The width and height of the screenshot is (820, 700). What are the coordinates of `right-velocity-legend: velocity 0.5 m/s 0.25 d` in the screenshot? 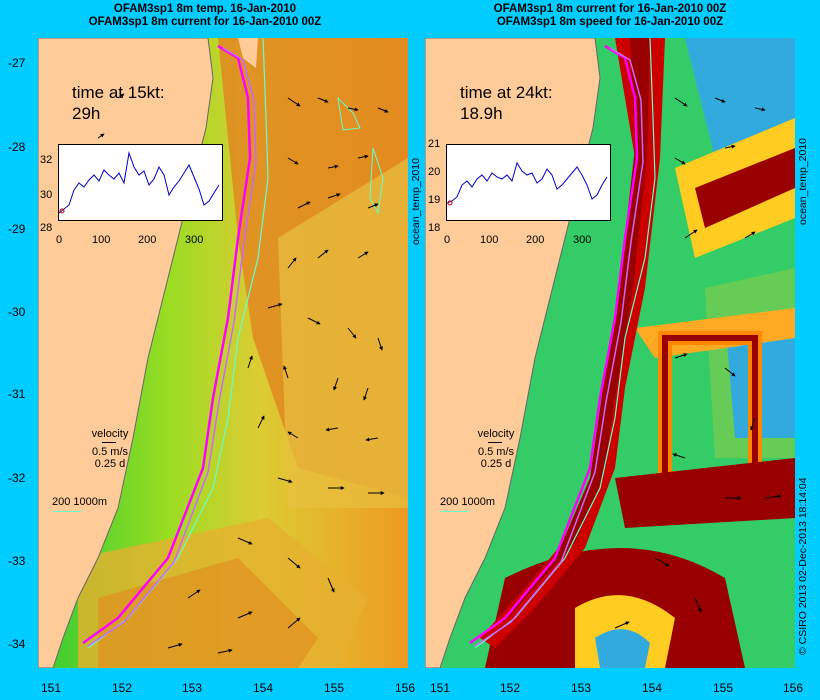 It's located at (496, 449).